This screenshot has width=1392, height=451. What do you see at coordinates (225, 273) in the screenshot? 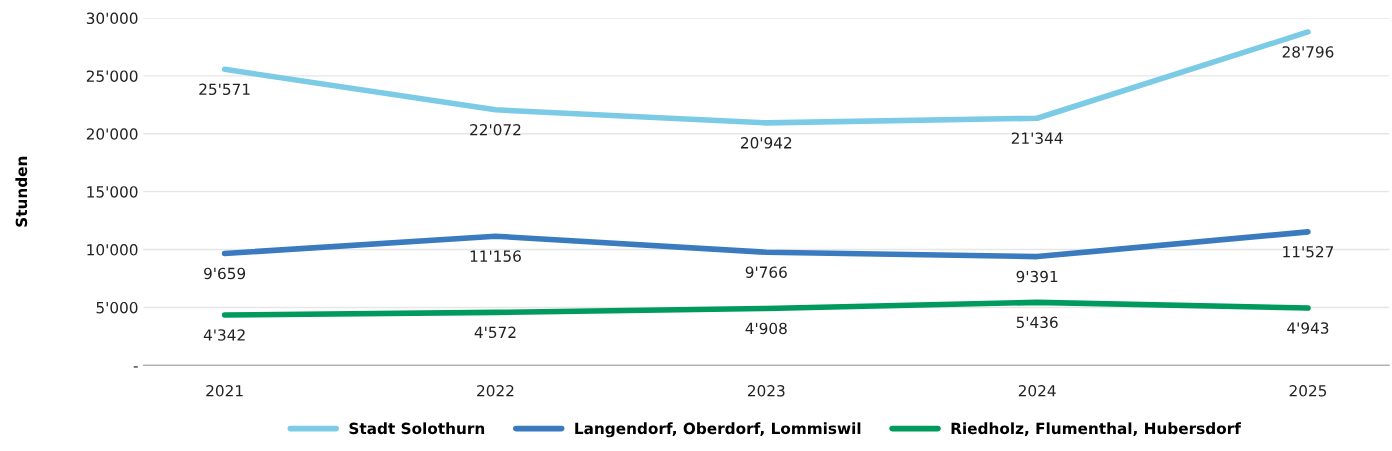
I see `data-label: 9'659` at bounding box center [225, 273].